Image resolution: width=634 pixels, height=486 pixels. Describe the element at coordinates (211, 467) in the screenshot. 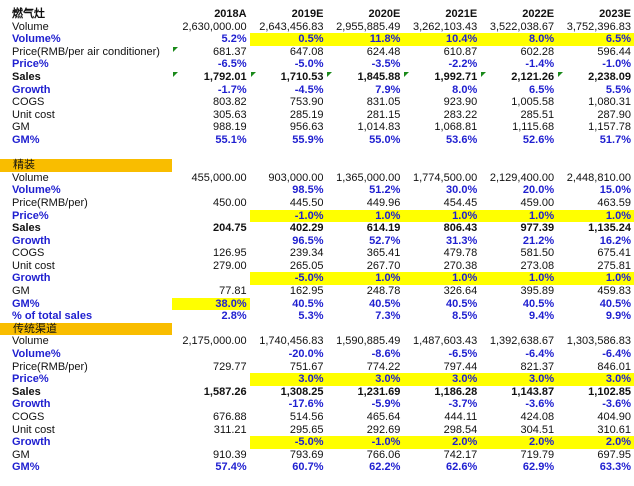

I see `value-cell-2018a: 57.4%` at that location.